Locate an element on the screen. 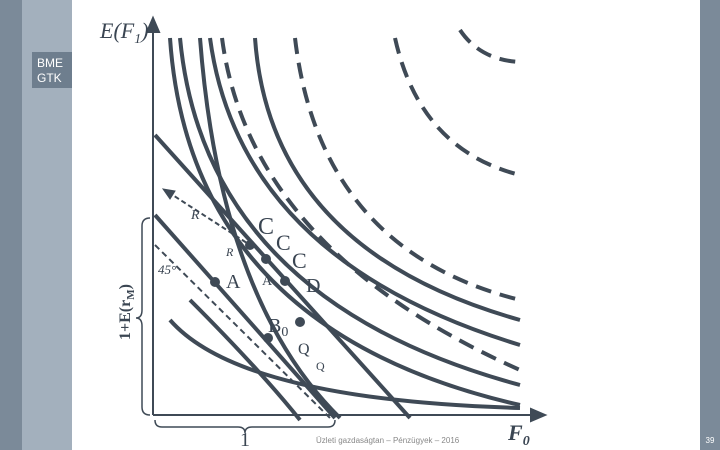 The image size is (720, 450). point-label: D is located at coordinates (313, 286).